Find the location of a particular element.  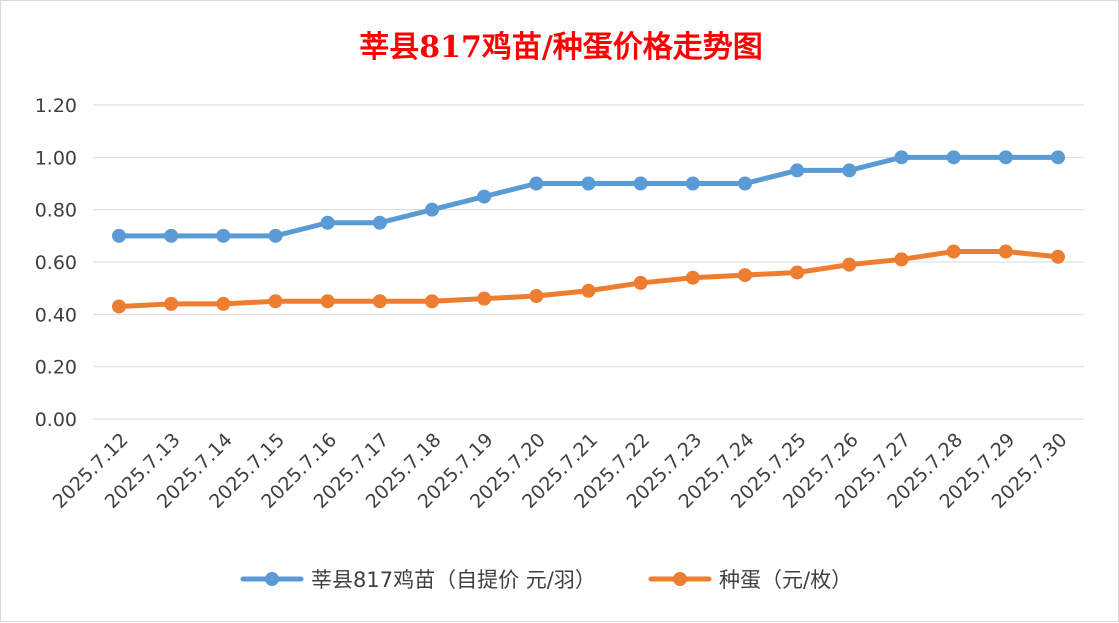

legend-label: 种蛋（元/枚） is located at coordinates (785, 580).